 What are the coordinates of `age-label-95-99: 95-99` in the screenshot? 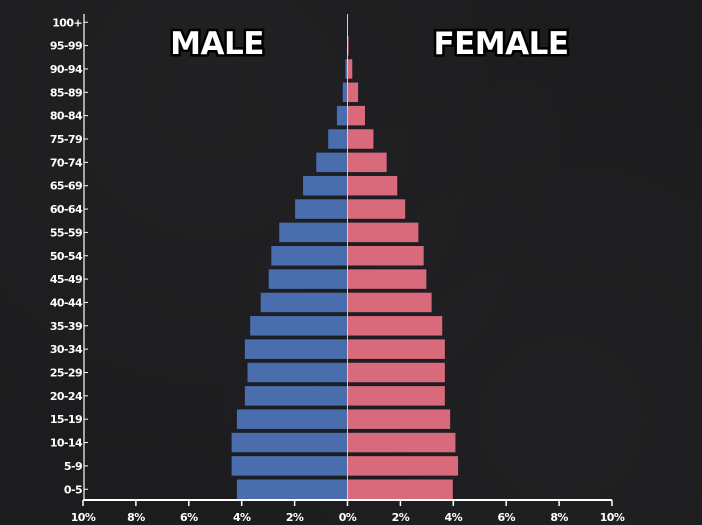 It's located at (66, 46).